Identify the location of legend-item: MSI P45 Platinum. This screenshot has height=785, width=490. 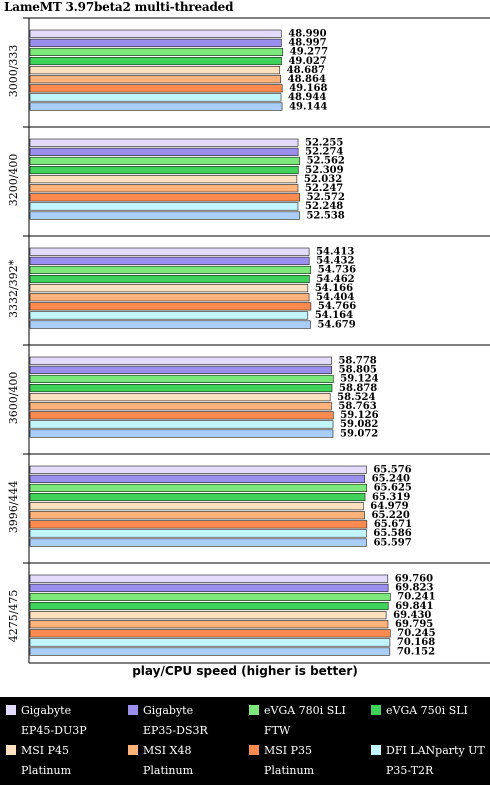
(66, 761).